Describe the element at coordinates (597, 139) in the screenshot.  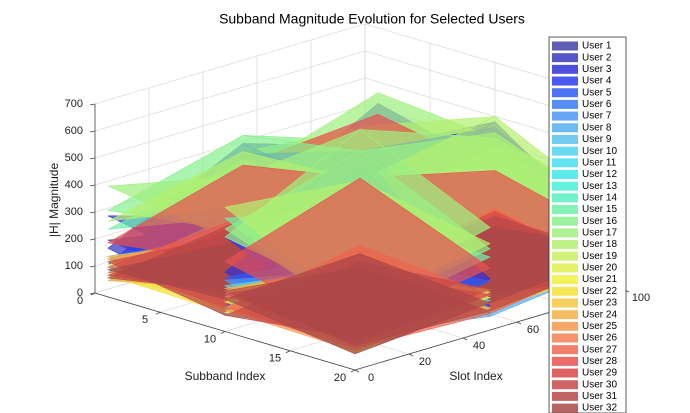
I see `legend-label: User 9` at that location.